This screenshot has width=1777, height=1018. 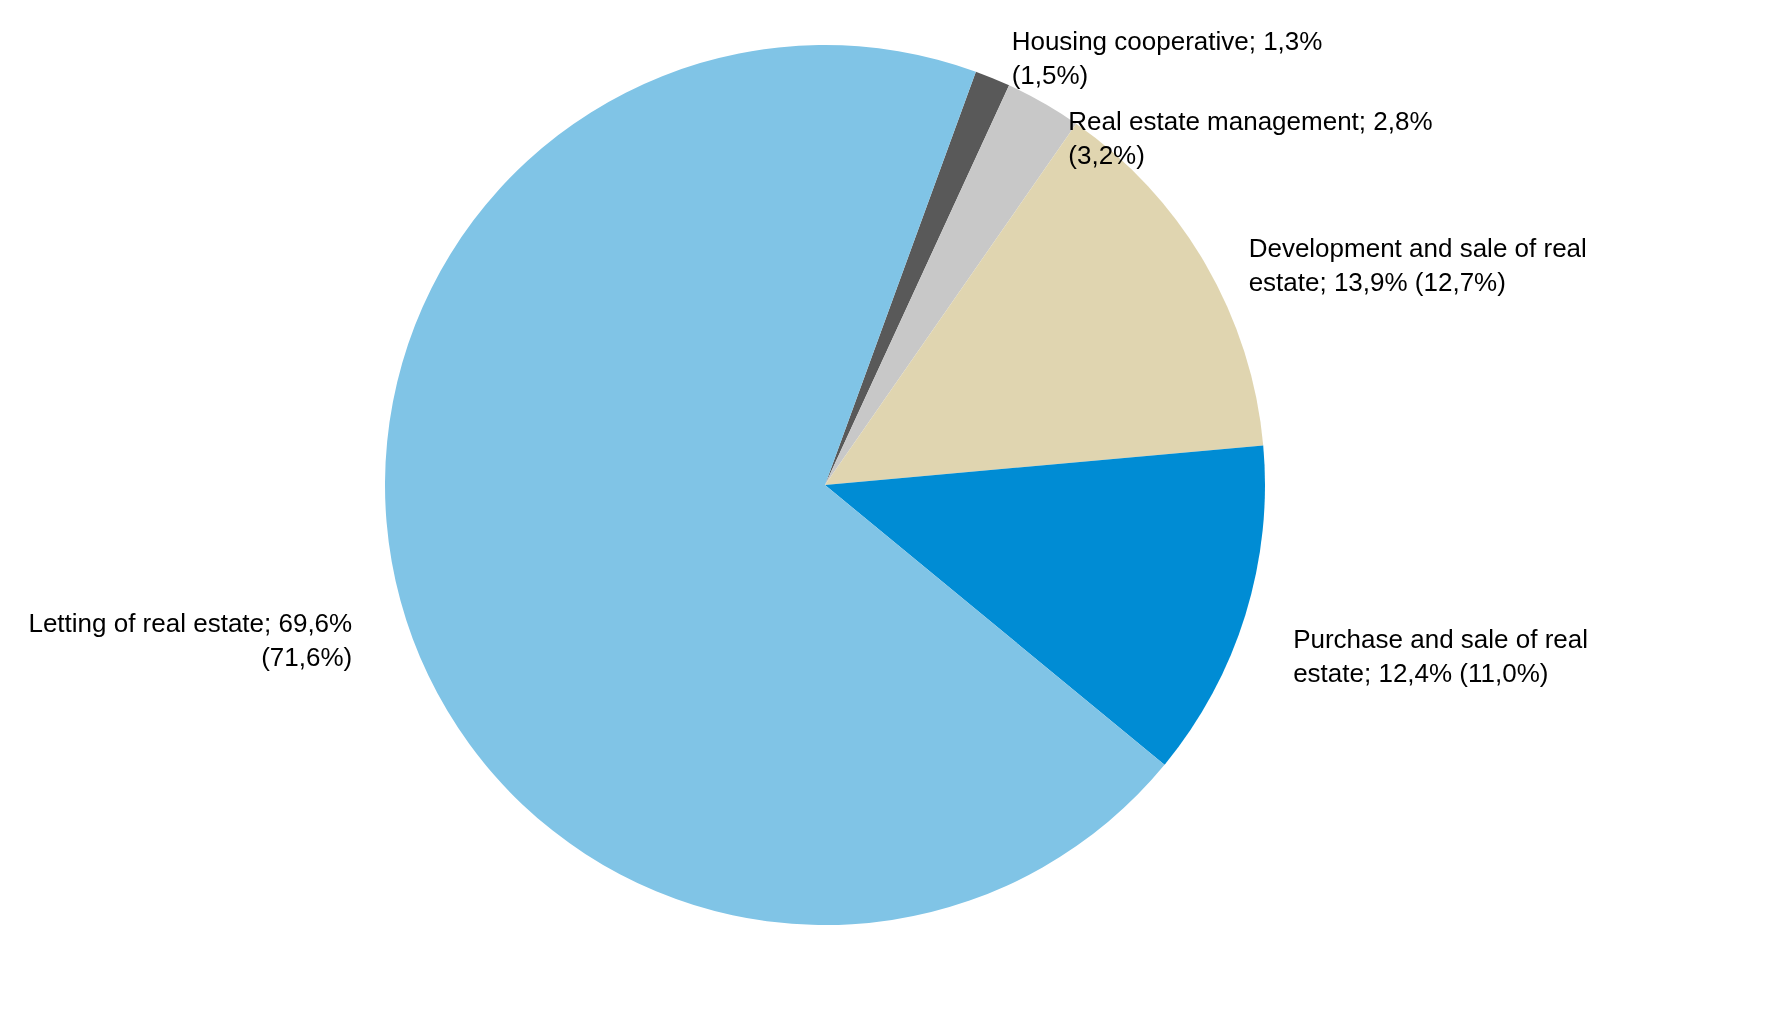 I want to click on slice-label: Development and sale of real estate; 13,9% (12,7%), so click(x=1417, y=264).